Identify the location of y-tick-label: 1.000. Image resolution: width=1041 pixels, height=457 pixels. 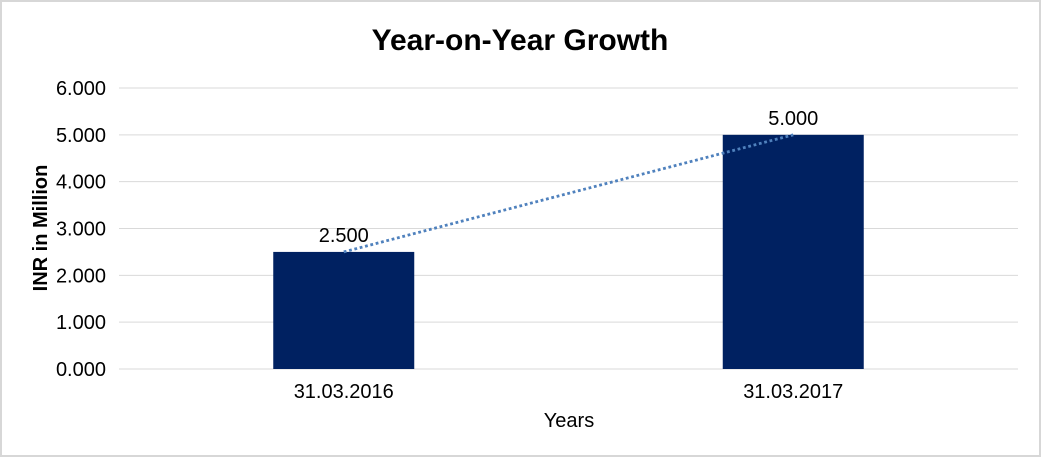
(81, 323).